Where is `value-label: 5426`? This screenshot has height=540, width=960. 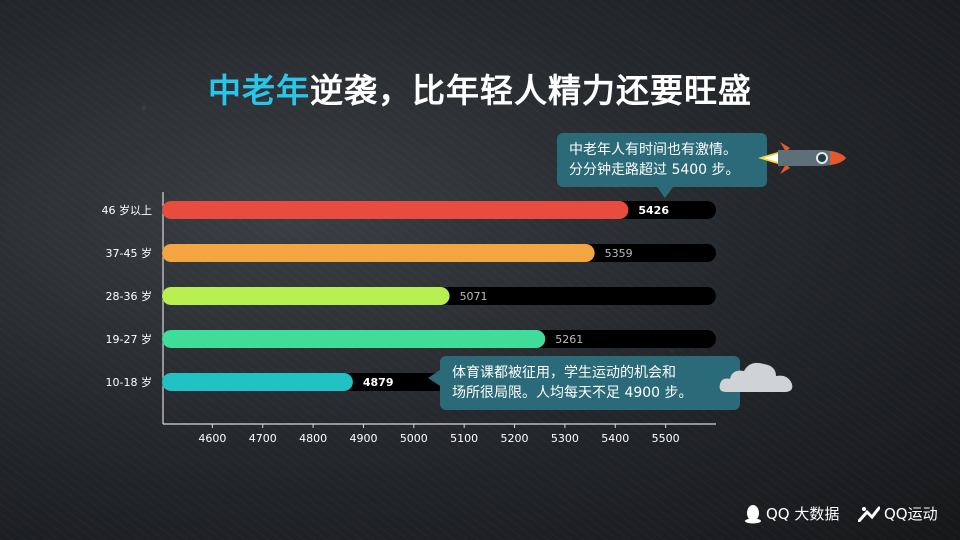 value-label: 5426 is located at coordinates (653, 210).